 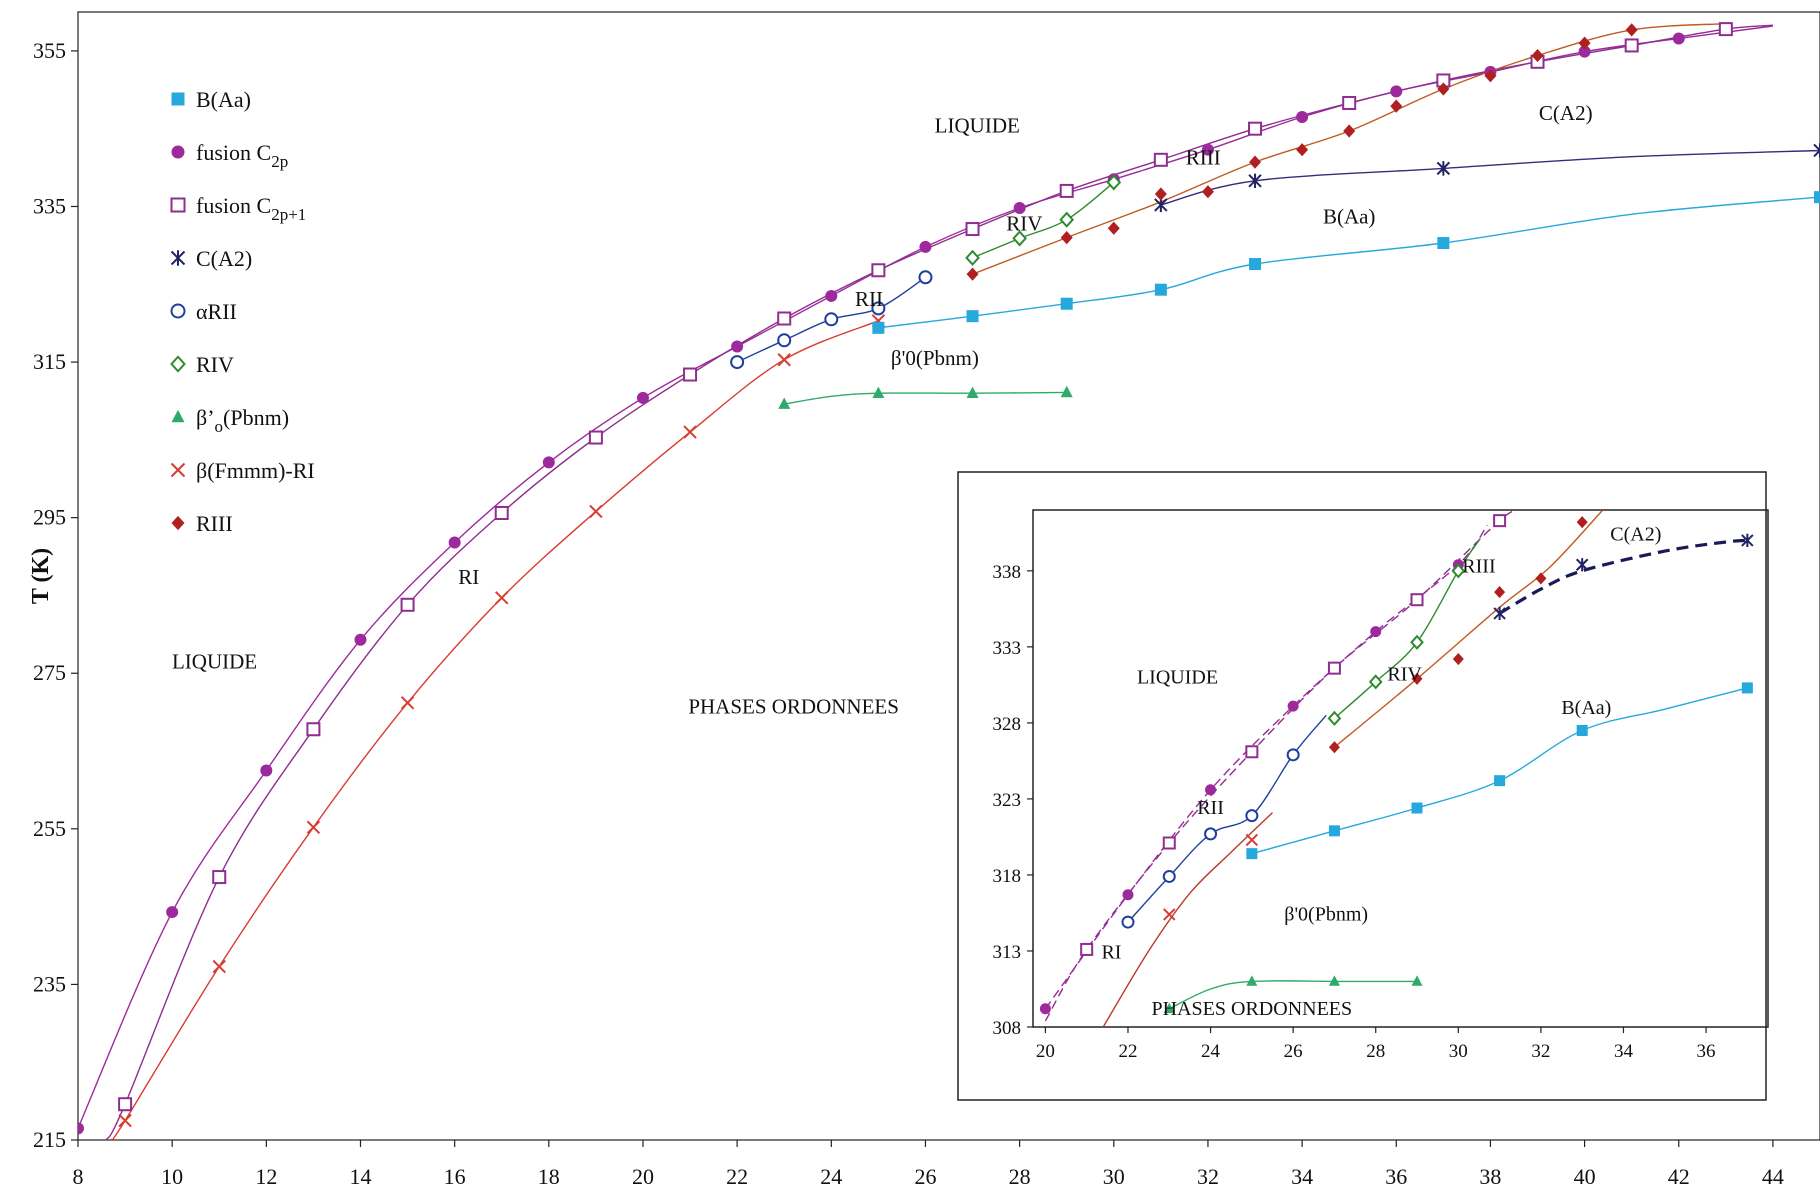 What do you see at coordinates (1210, 808) in the screenshot?
I see `annotation-label: RII` at bounding box center [1210, 808].